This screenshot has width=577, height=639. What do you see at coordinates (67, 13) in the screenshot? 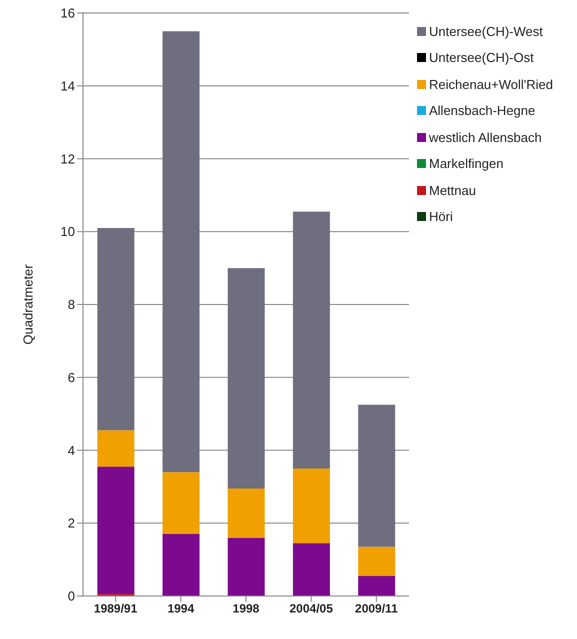
I see `y-tick-label: 16` at bounding box center [67, 13].